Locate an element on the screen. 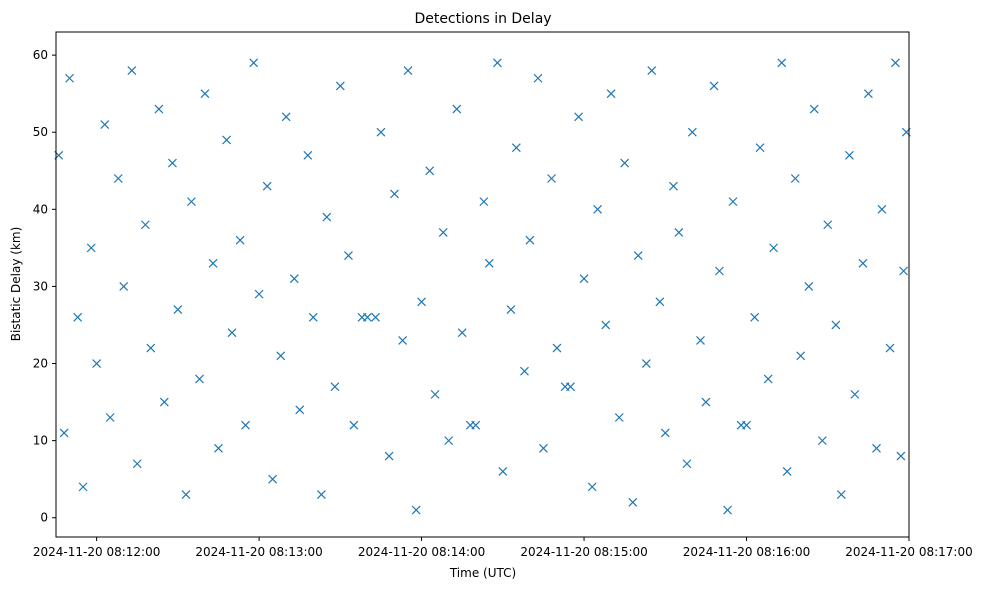 Image resolution: width=989 pixels, height=590 pixels. x-tick-label-0: 2024-11-20 08:12:00 is located at coordinates (96, 552).